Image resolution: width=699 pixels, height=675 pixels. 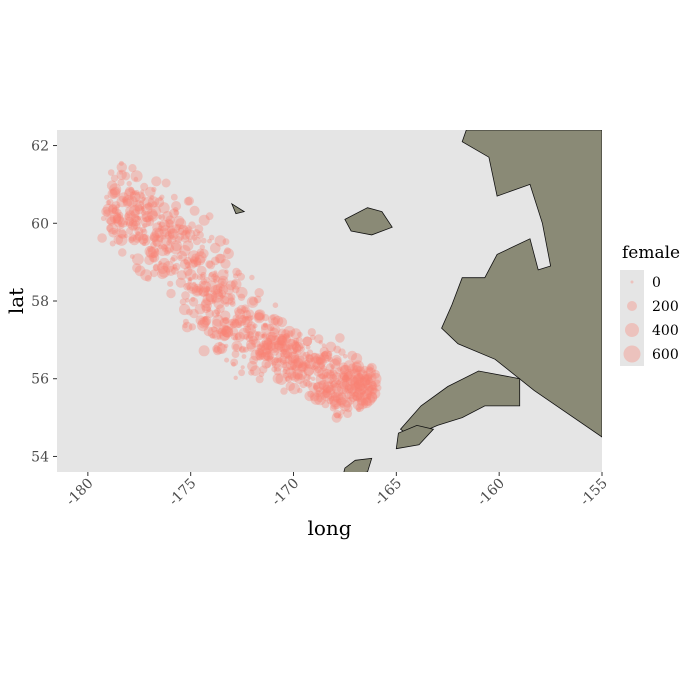 I want to click on y-tick-label: 54, so click(x=40, y=457).